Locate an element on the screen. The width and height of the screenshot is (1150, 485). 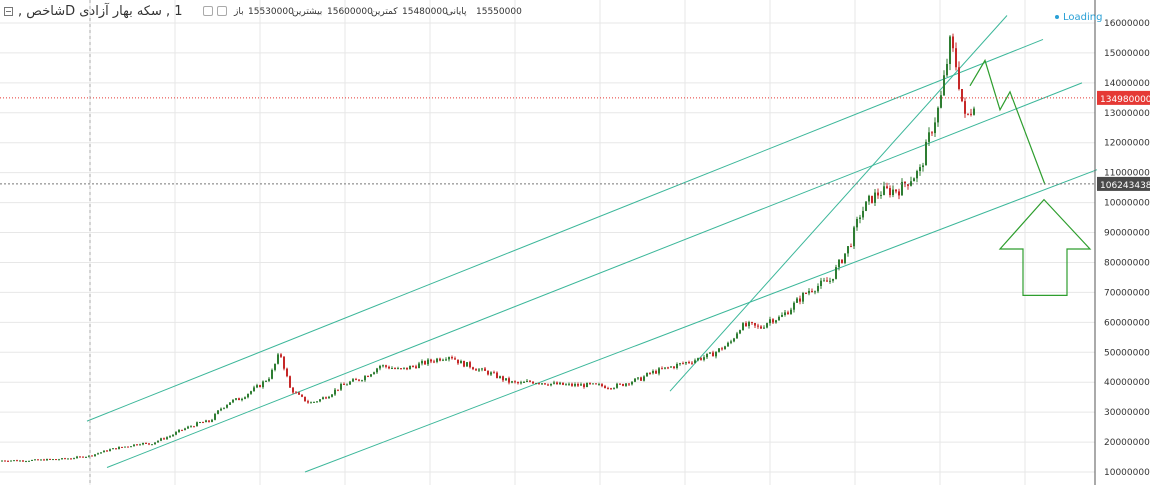
low-value: 15480000 is located at coordinates (425, 12).